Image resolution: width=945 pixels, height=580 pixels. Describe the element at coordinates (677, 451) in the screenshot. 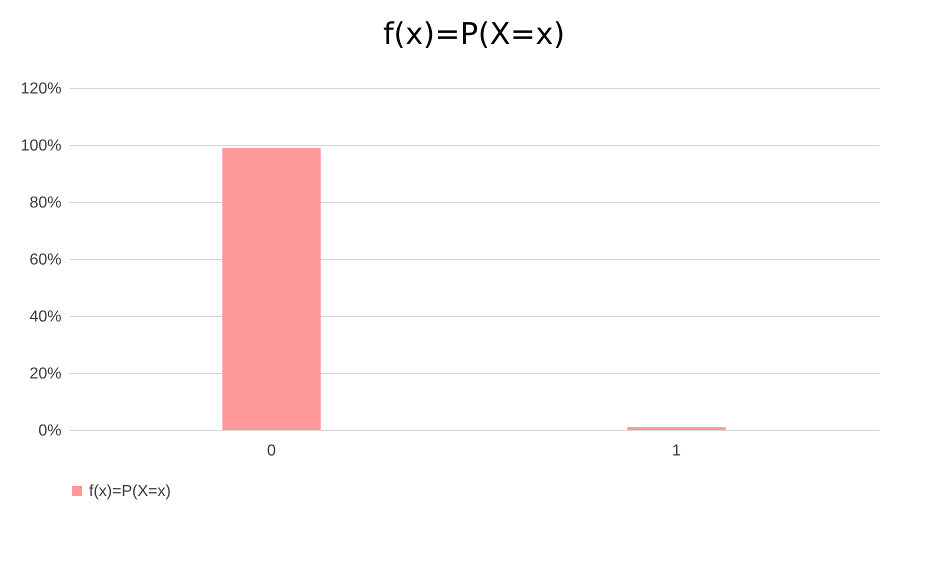

I see `x-tick-label: 1` at that location.